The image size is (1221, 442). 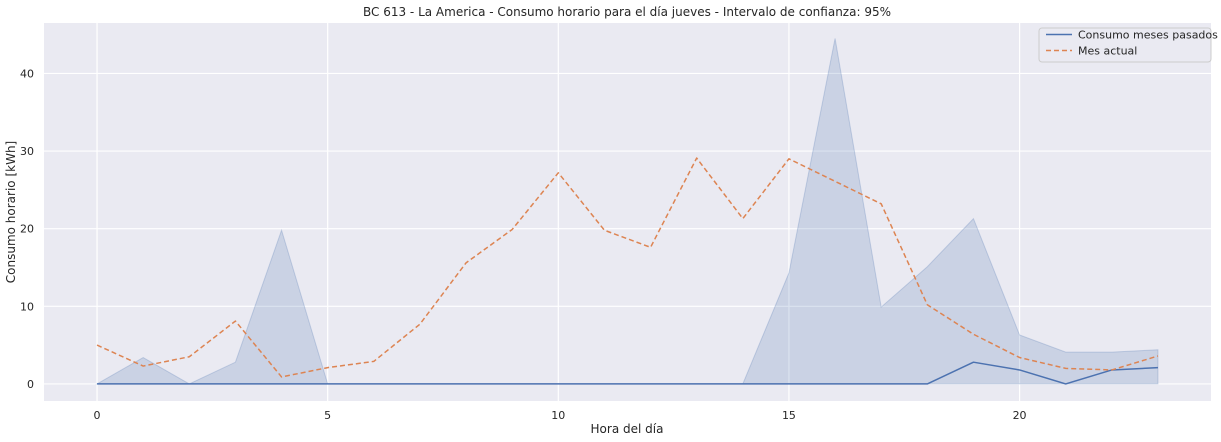 I want to click on x-axis-label: Hora del día, so click(x=627, y=429).